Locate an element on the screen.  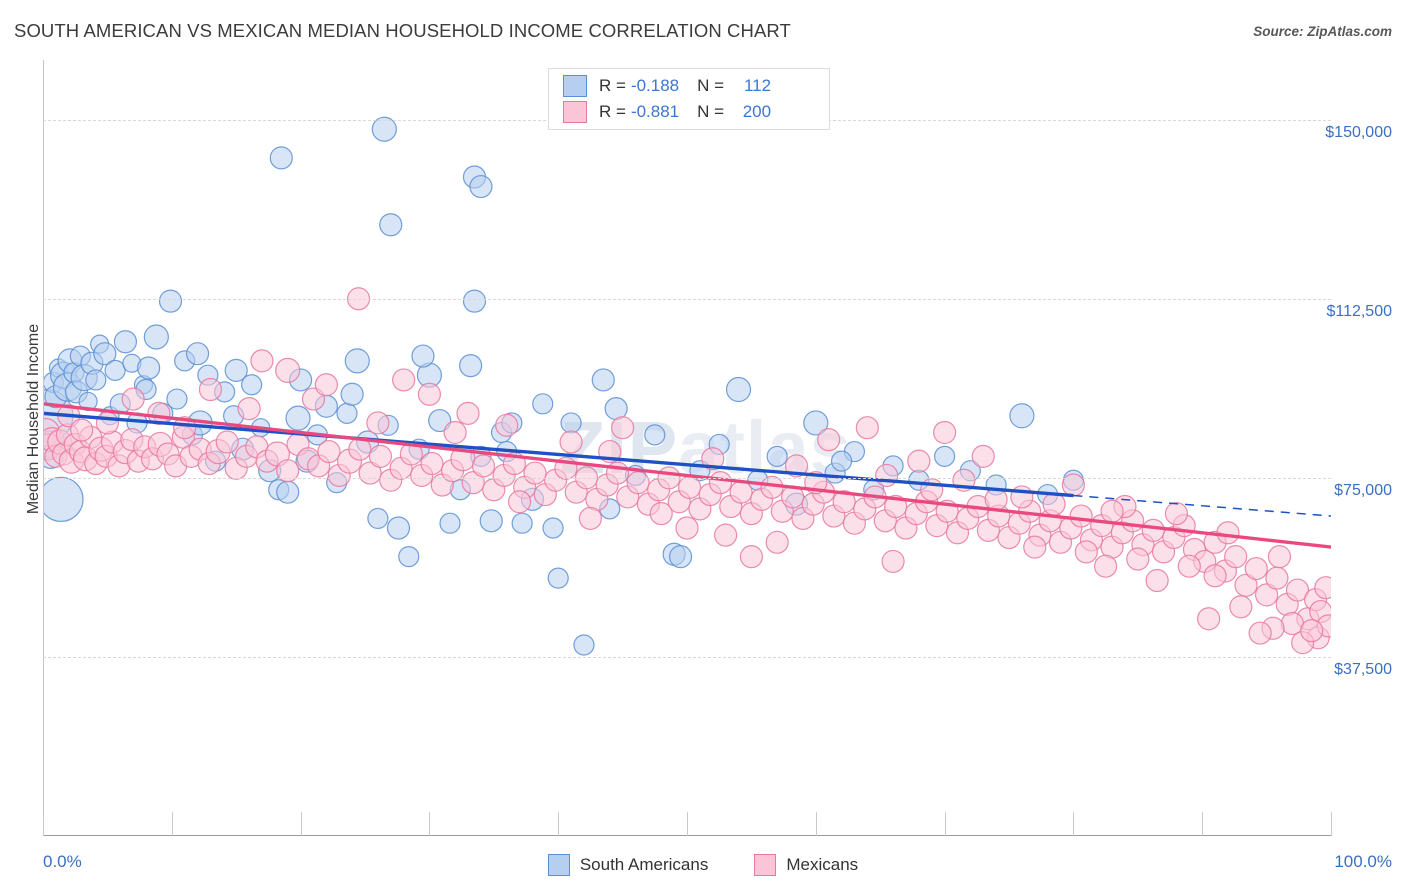
legend-label: South Americans is located at coordinates (644, 864).